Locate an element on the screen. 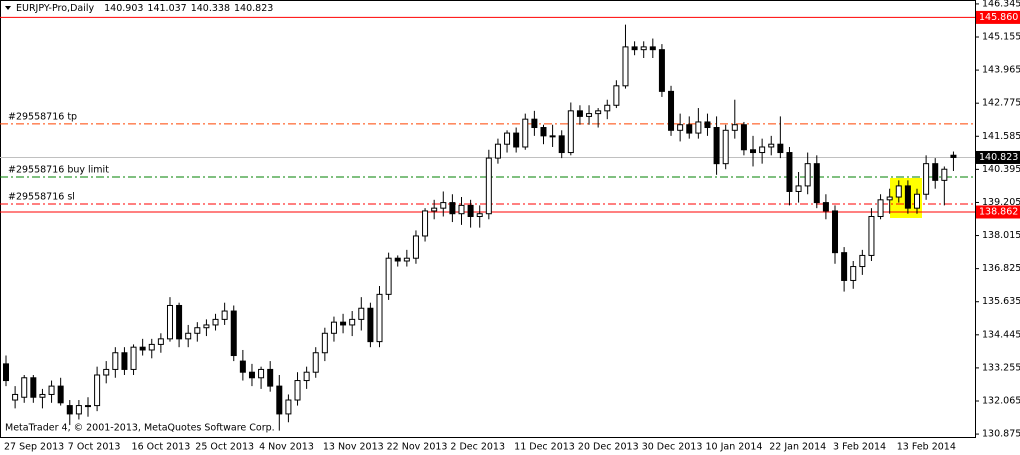 The width and height of the screenshot is (1020, 455). title-value: 140.338 is located at coordinates (210, 8).